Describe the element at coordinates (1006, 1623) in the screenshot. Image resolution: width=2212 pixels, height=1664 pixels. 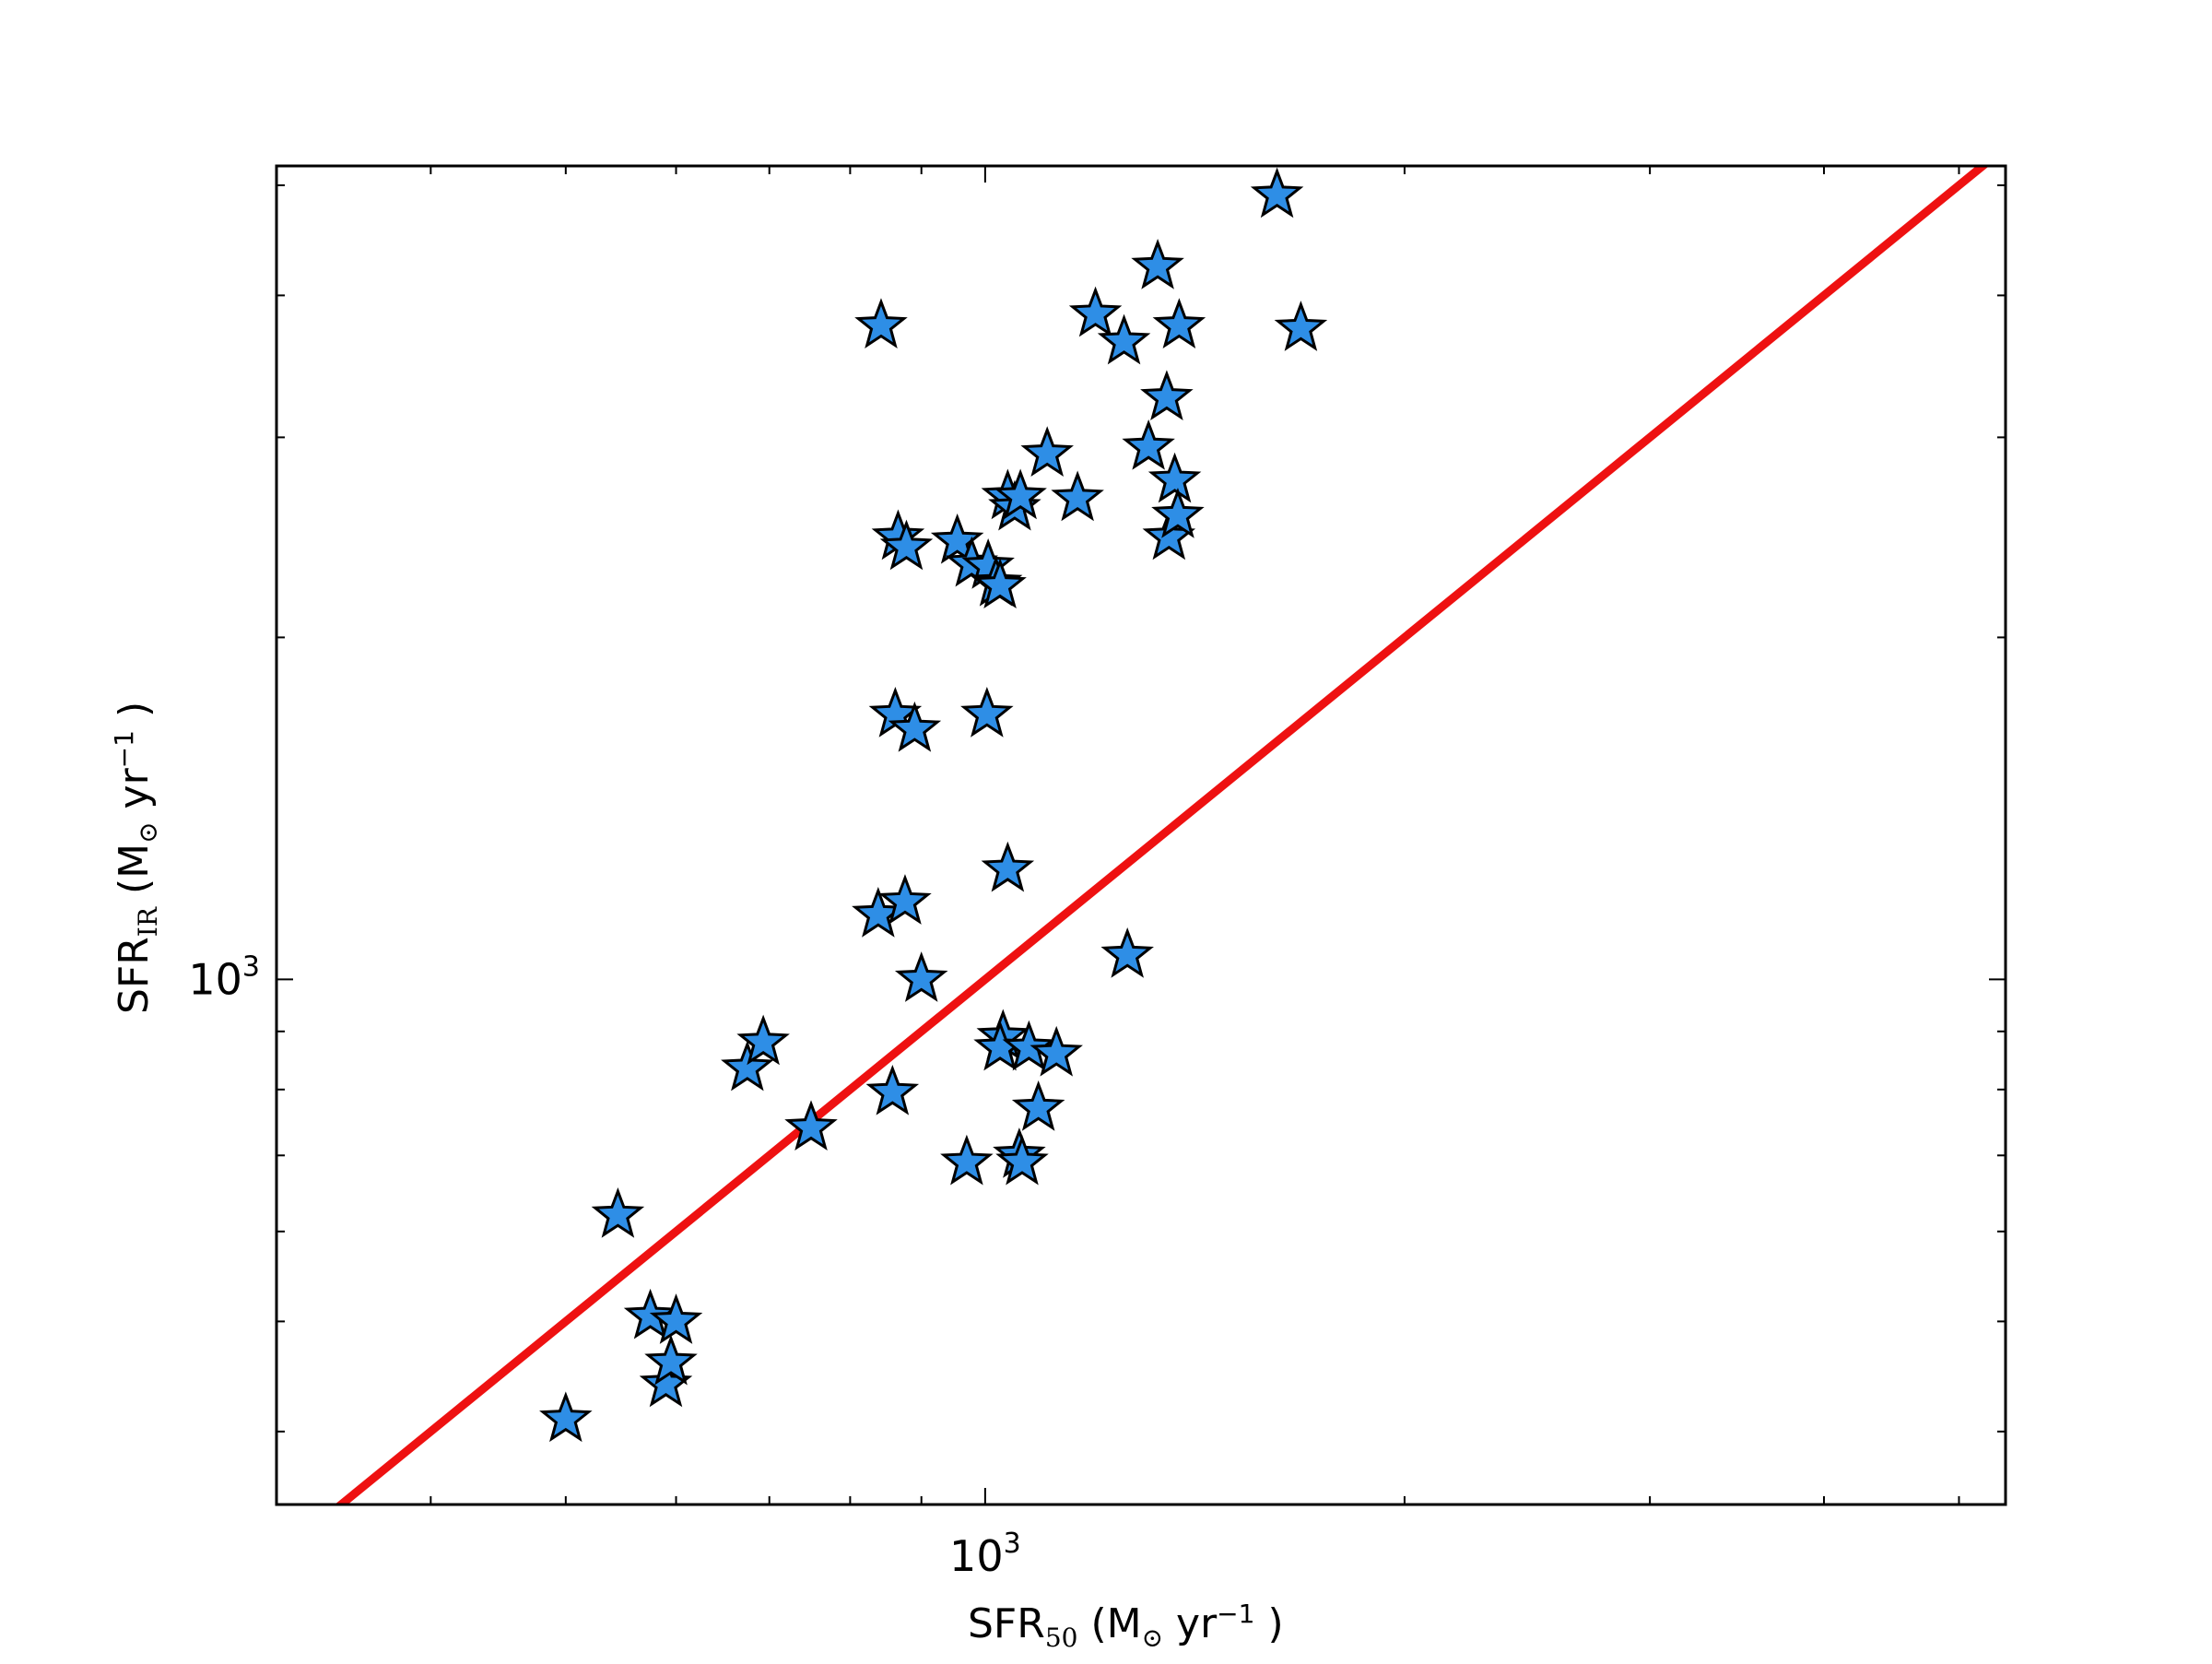
I see `x-label-base: SFR` at that location.